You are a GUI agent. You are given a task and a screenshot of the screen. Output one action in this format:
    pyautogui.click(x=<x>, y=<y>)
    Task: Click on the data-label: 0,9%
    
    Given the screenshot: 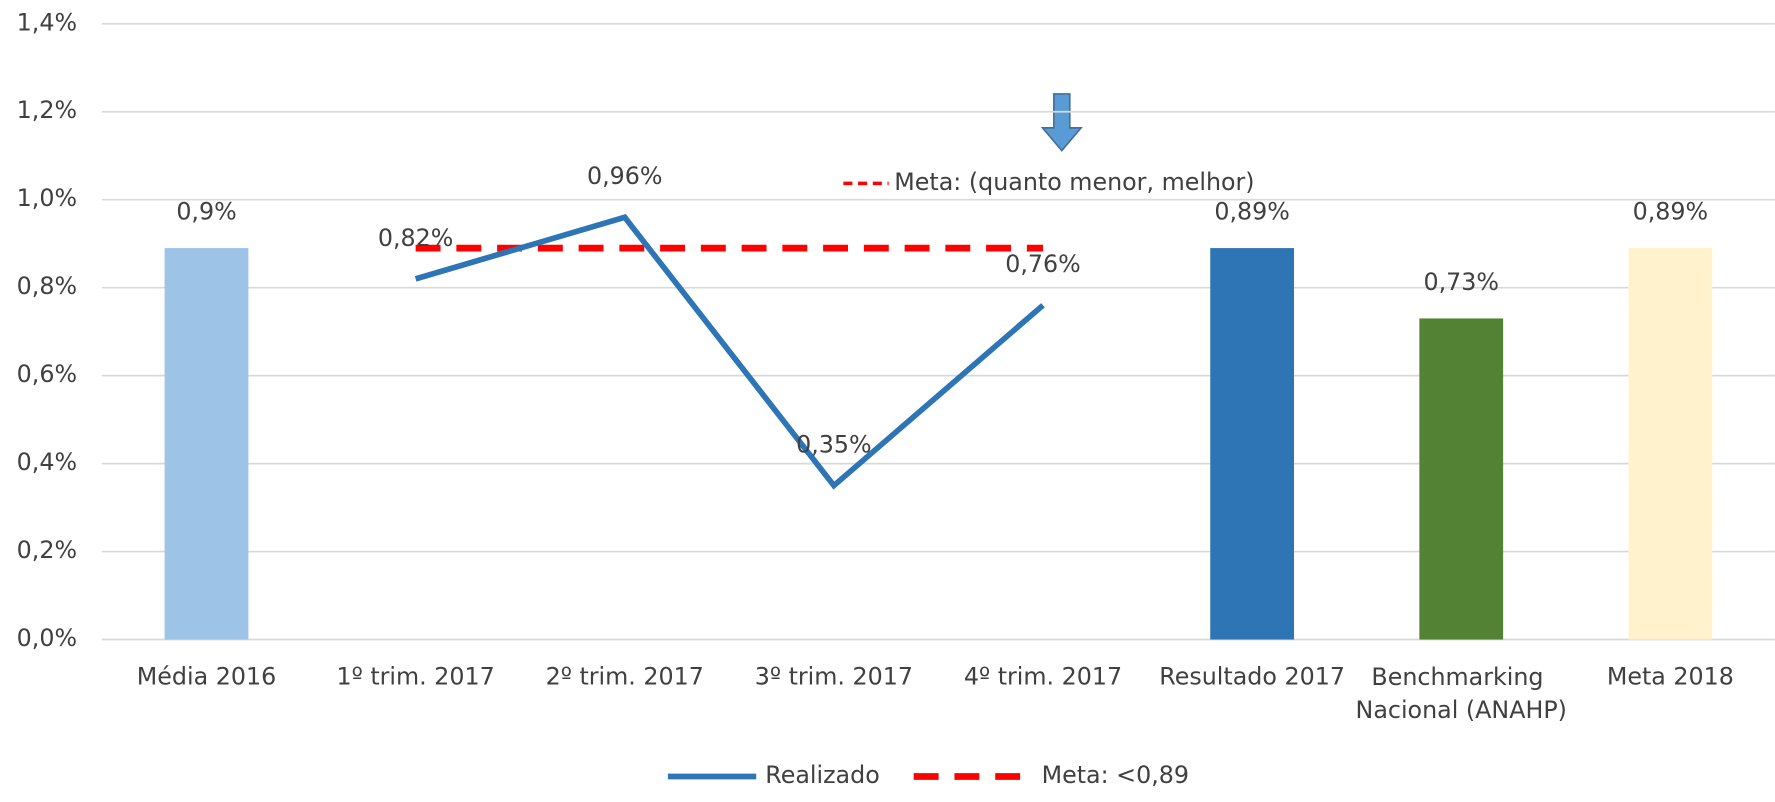 What is the action you would take?
    pyautogui.click(x=206, y=211)
    